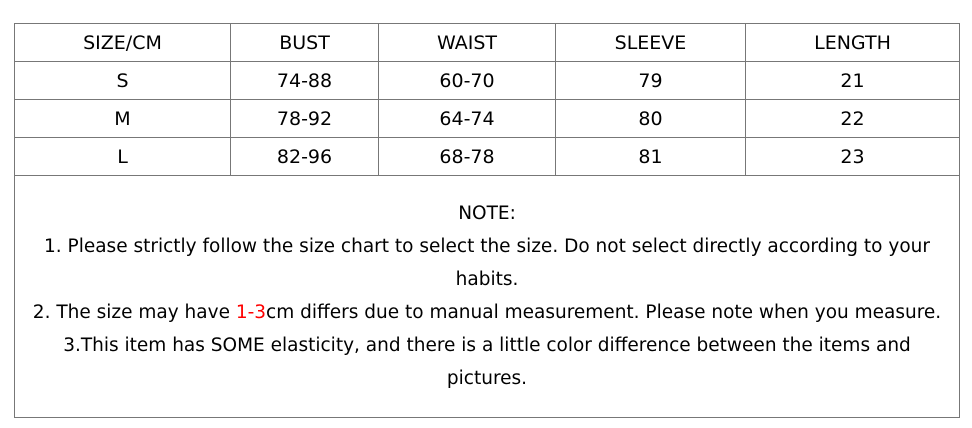 The width and height of the screenshot is (972, 428). I want to click on table-row: S 74-88 60-70 79 21, so click(487, 80).